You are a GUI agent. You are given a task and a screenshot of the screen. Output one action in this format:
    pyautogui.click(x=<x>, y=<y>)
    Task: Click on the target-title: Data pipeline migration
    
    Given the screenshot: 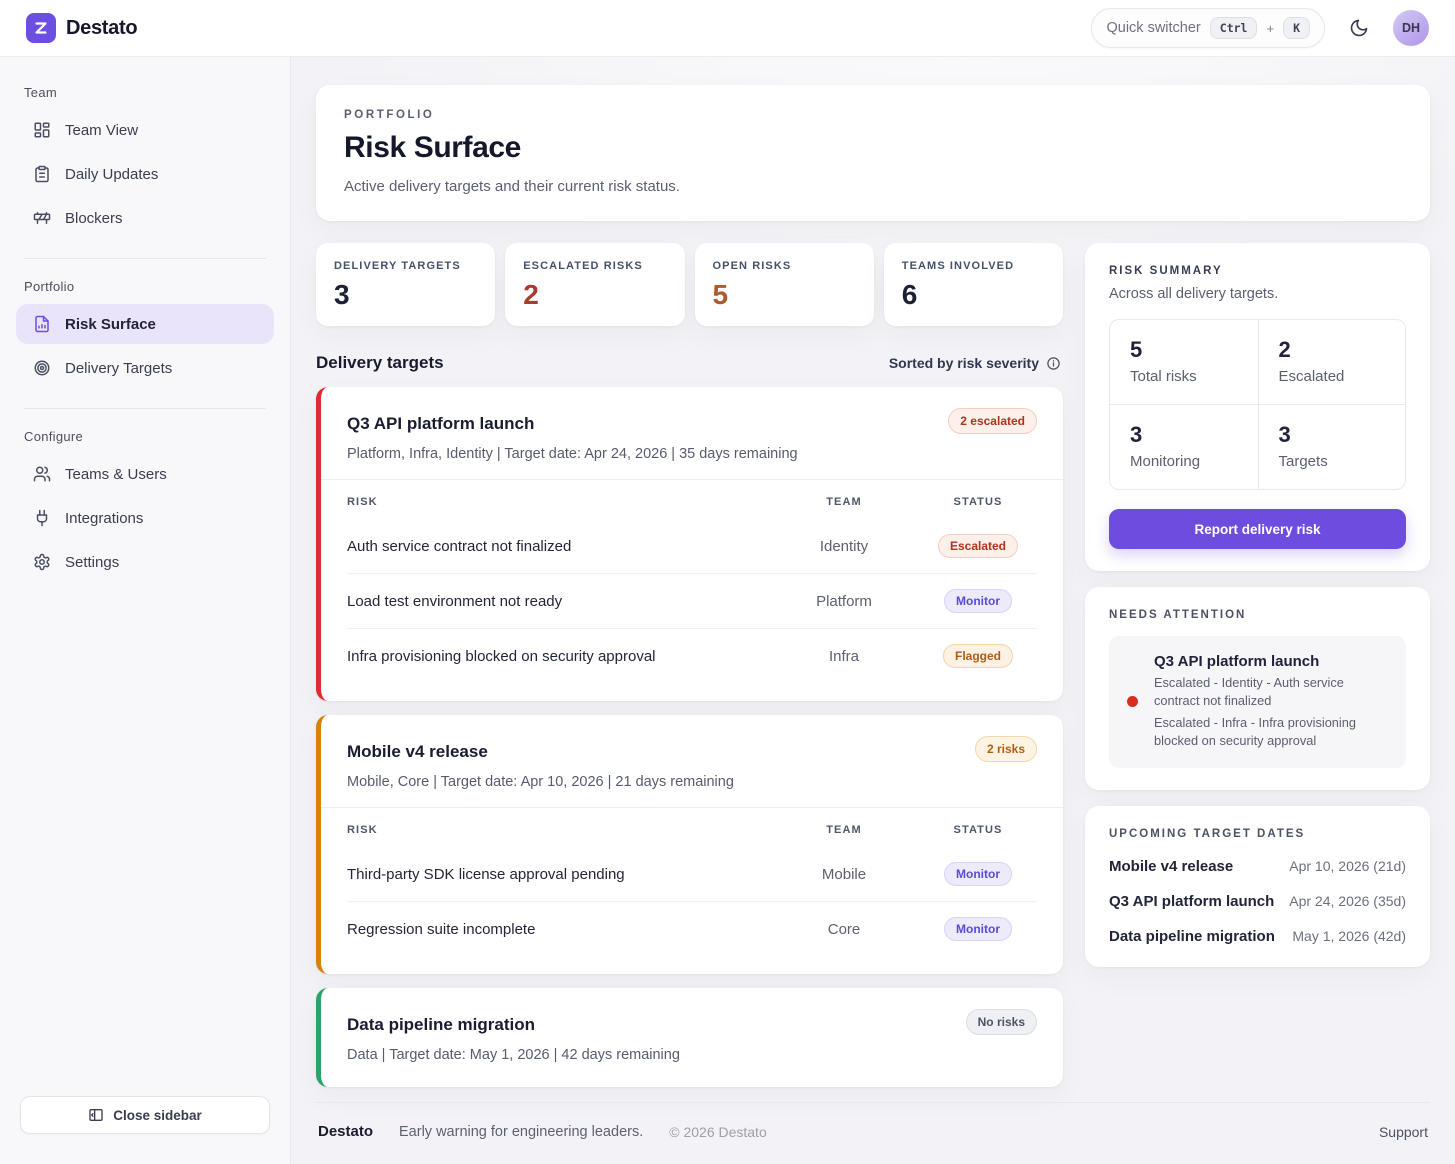 What is the action you would take?
    pyautogui.click(x=441, y=1024)
    